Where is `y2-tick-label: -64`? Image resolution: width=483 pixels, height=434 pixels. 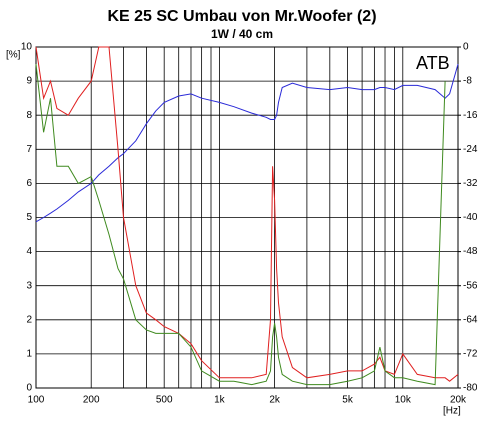
y2-tick-label: -64 is located at coordinates (470, 319).